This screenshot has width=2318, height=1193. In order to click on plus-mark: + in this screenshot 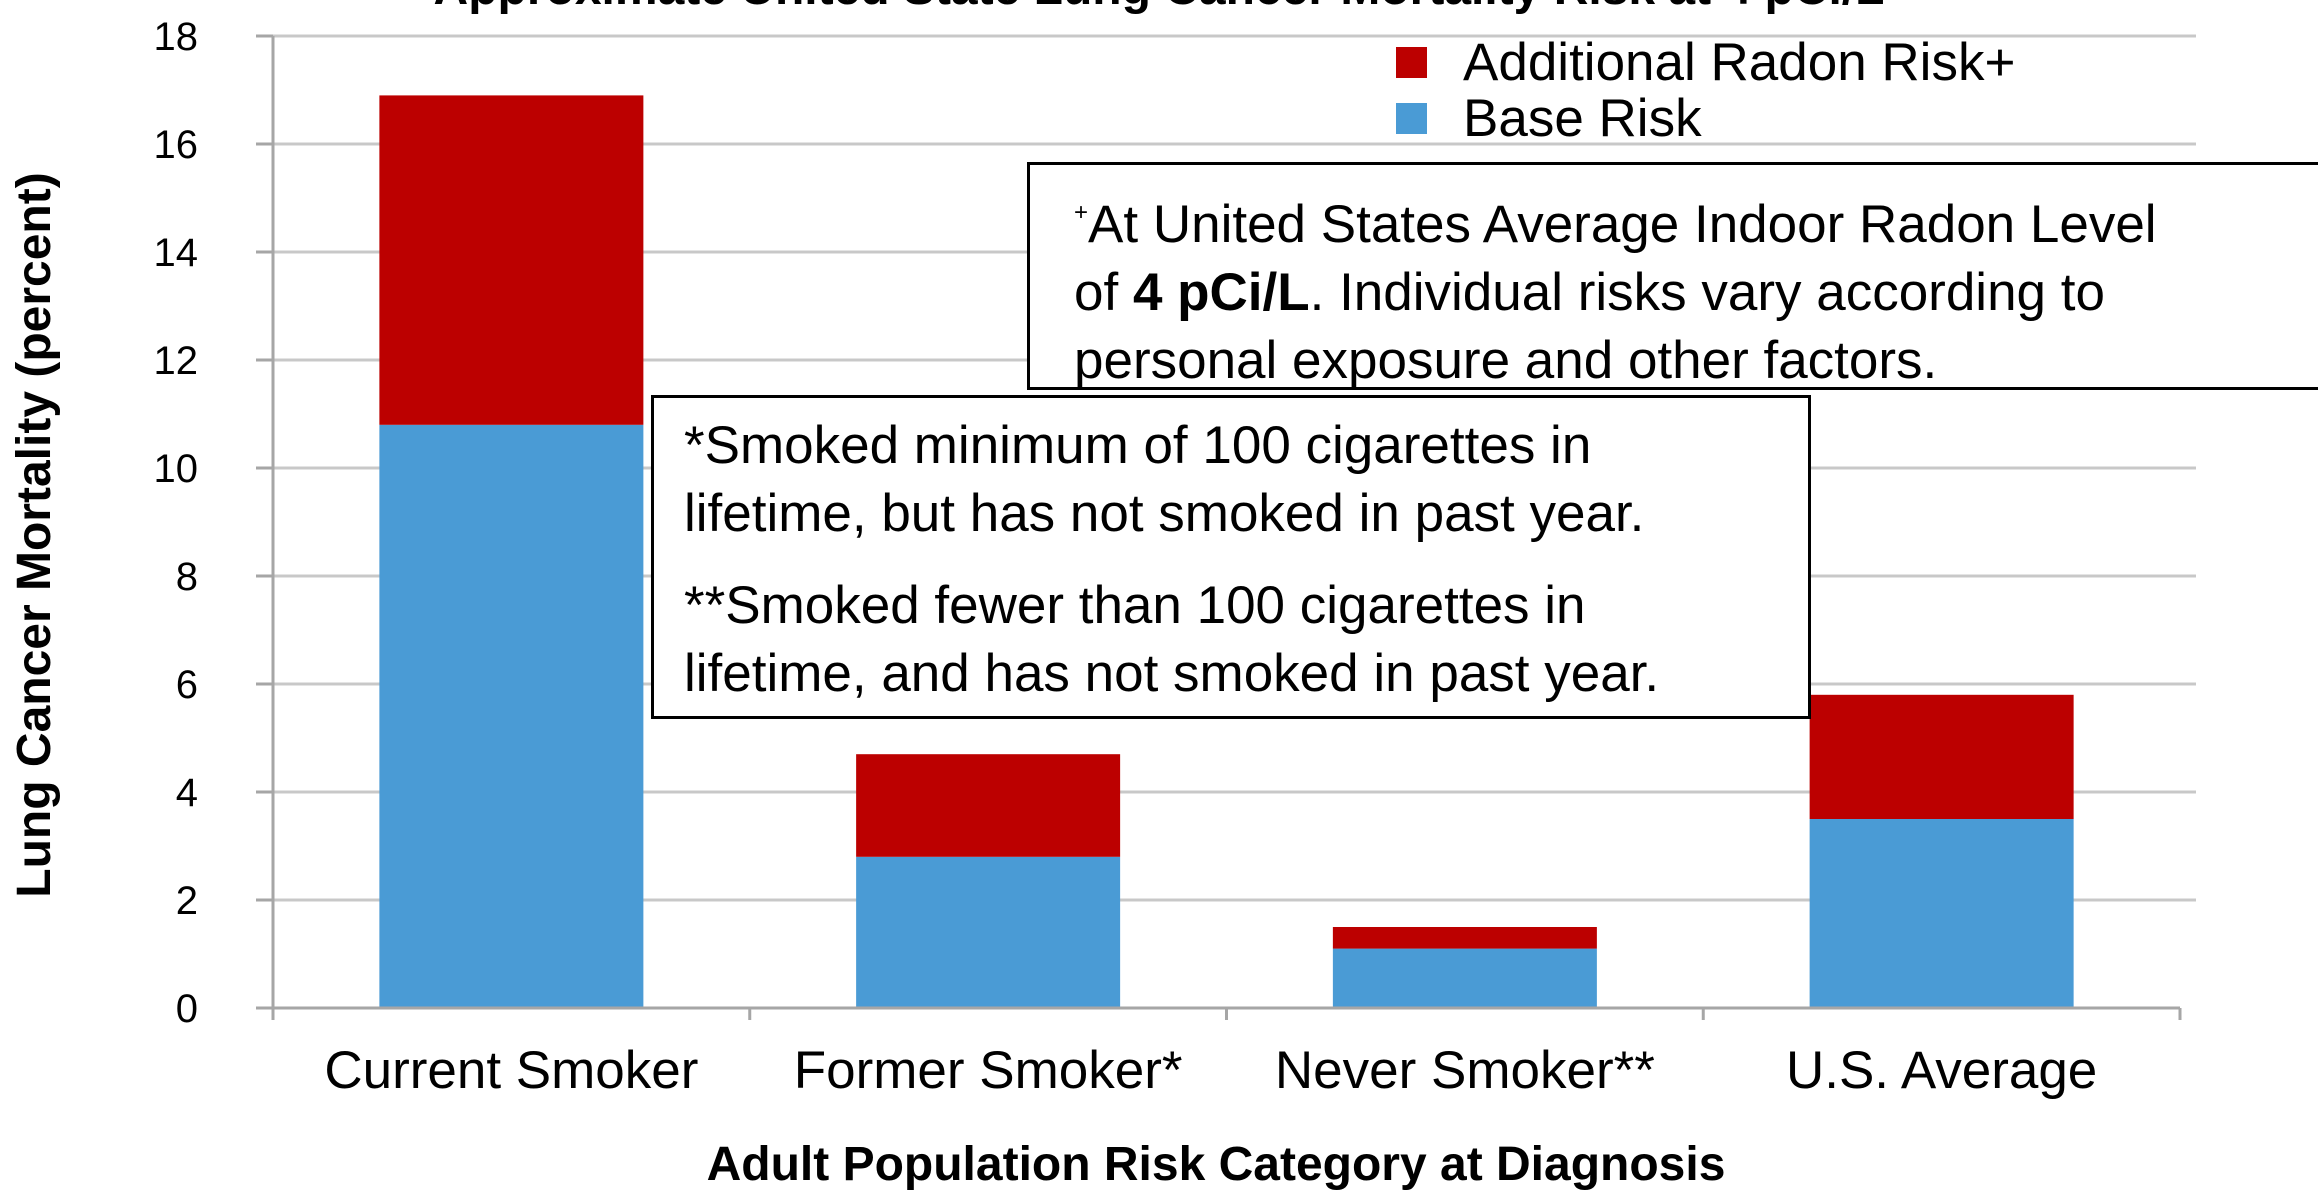, I will do `click(1081, 212)`.